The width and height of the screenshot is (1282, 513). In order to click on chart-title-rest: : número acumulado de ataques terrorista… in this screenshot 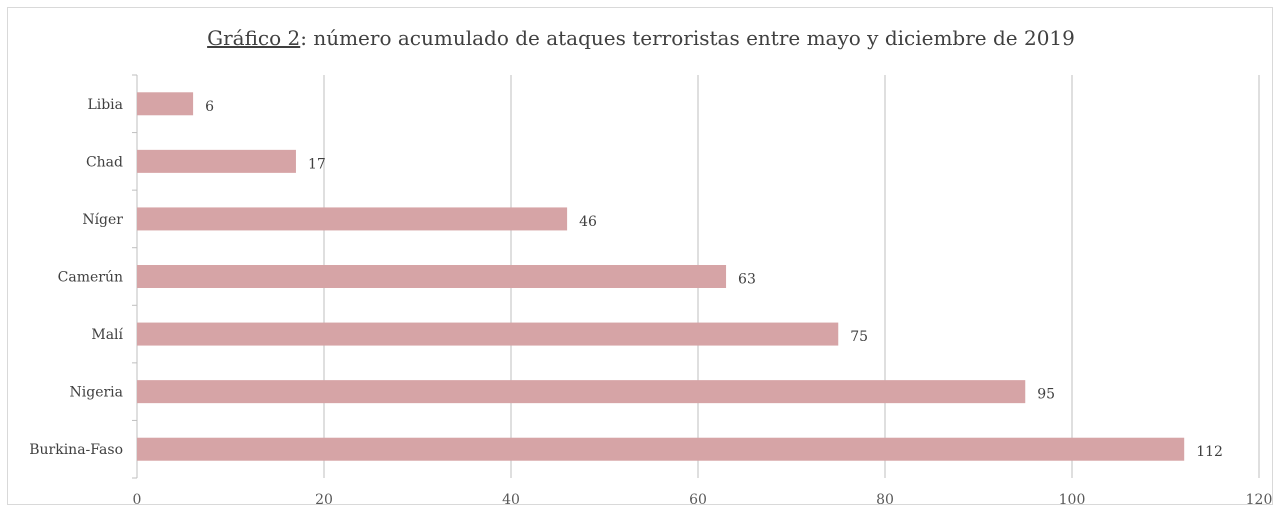, I will do `click(687, 38)`.